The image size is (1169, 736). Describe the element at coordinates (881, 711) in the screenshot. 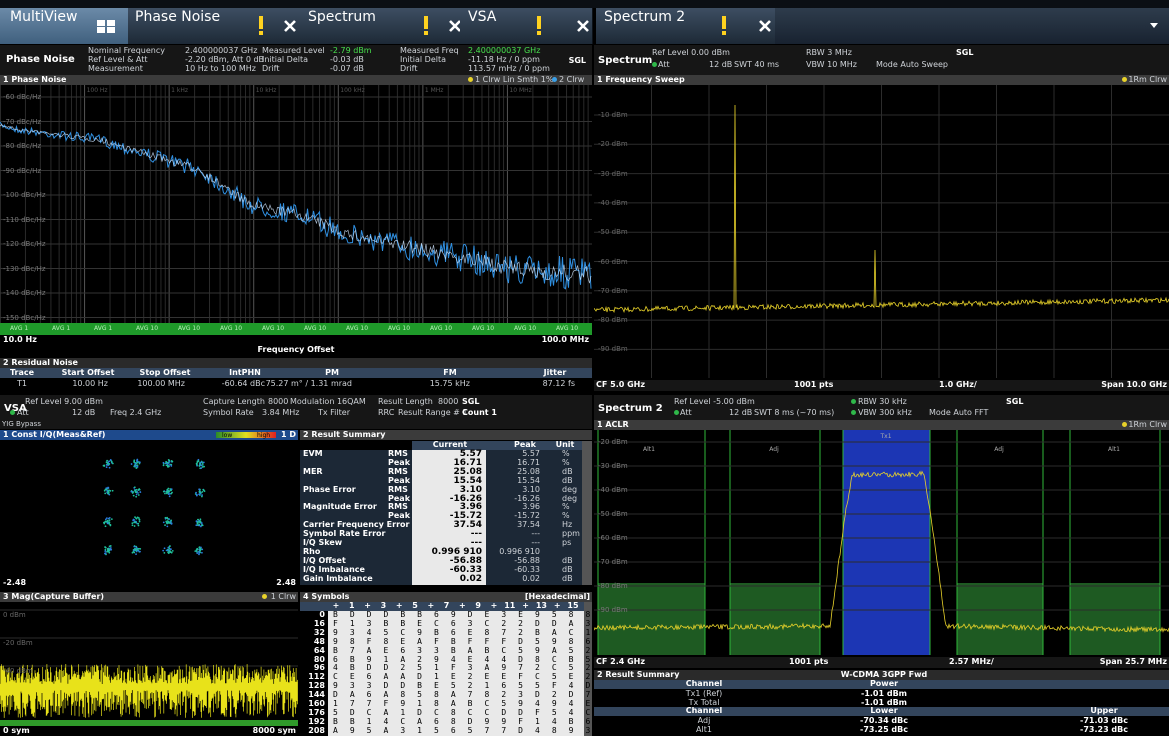

I see `table-header` at that location.